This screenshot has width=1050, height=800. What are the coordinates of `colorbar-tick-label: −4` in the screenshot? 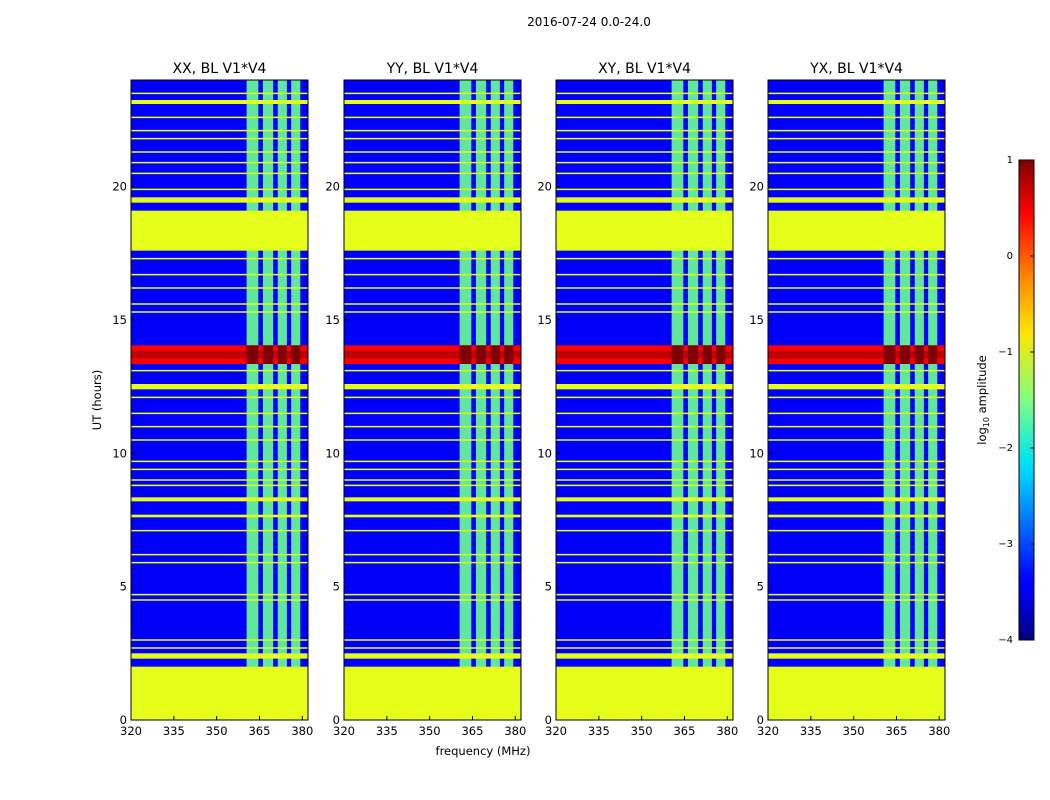 It's located at (1005, 640).